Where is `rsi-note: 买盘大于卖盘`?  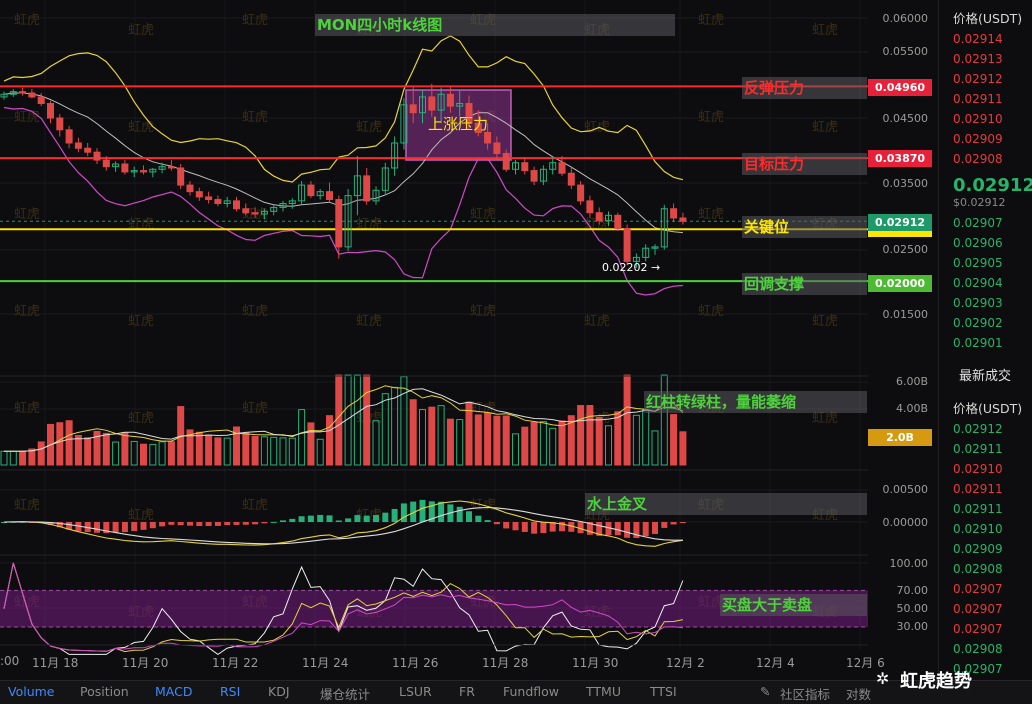
rsi-note: 买盘大于卖盘 is located at coordinates (793, 605).